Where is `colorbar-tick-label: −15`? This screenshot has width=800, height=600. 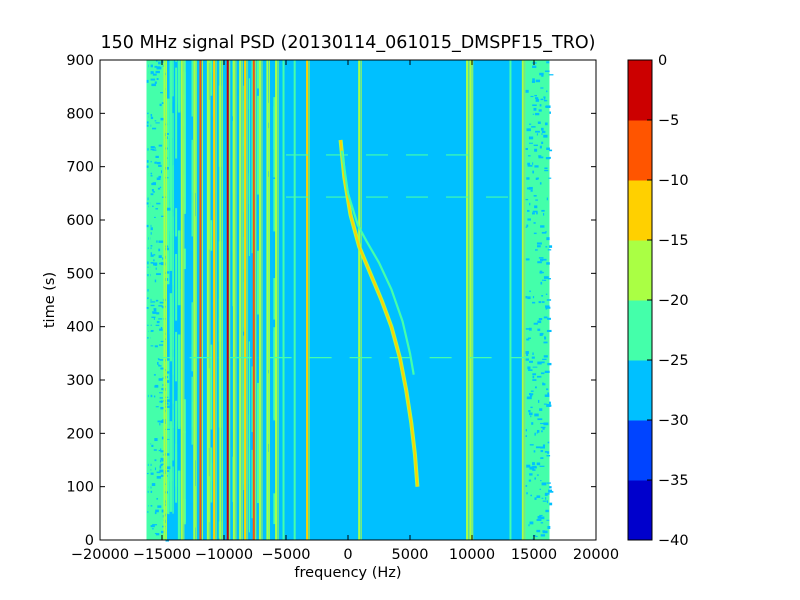 colorbar-tick-label: −15 is located at coordinates (673, 241).